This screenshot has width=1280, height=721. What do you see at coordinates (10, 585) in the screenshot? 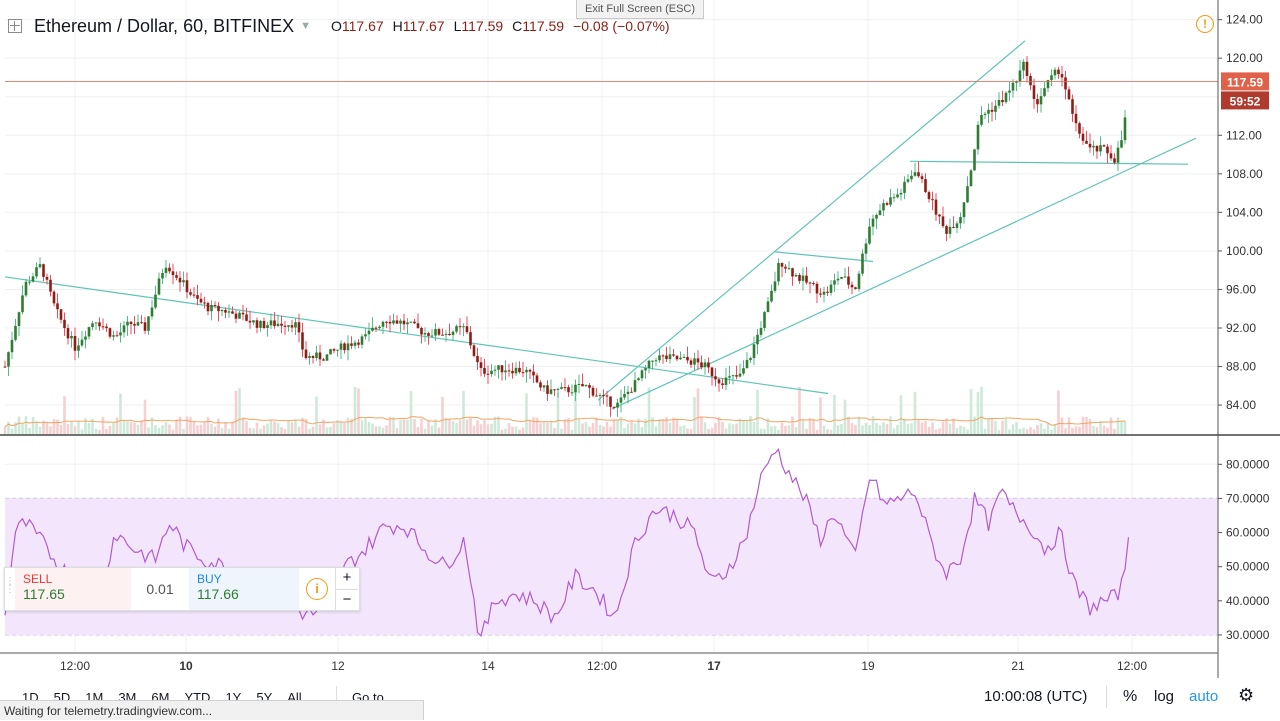
I see `drag-handle-icon: ⋮ ⋮` at bounding box center [10, 585].